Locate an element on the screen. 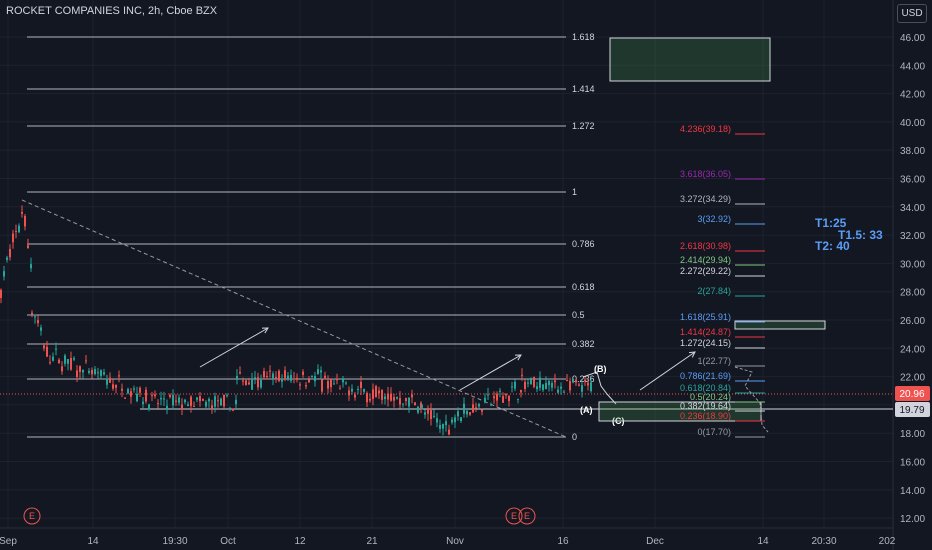  target-t1-label: T1:25 is located at coordinates (831, 223).